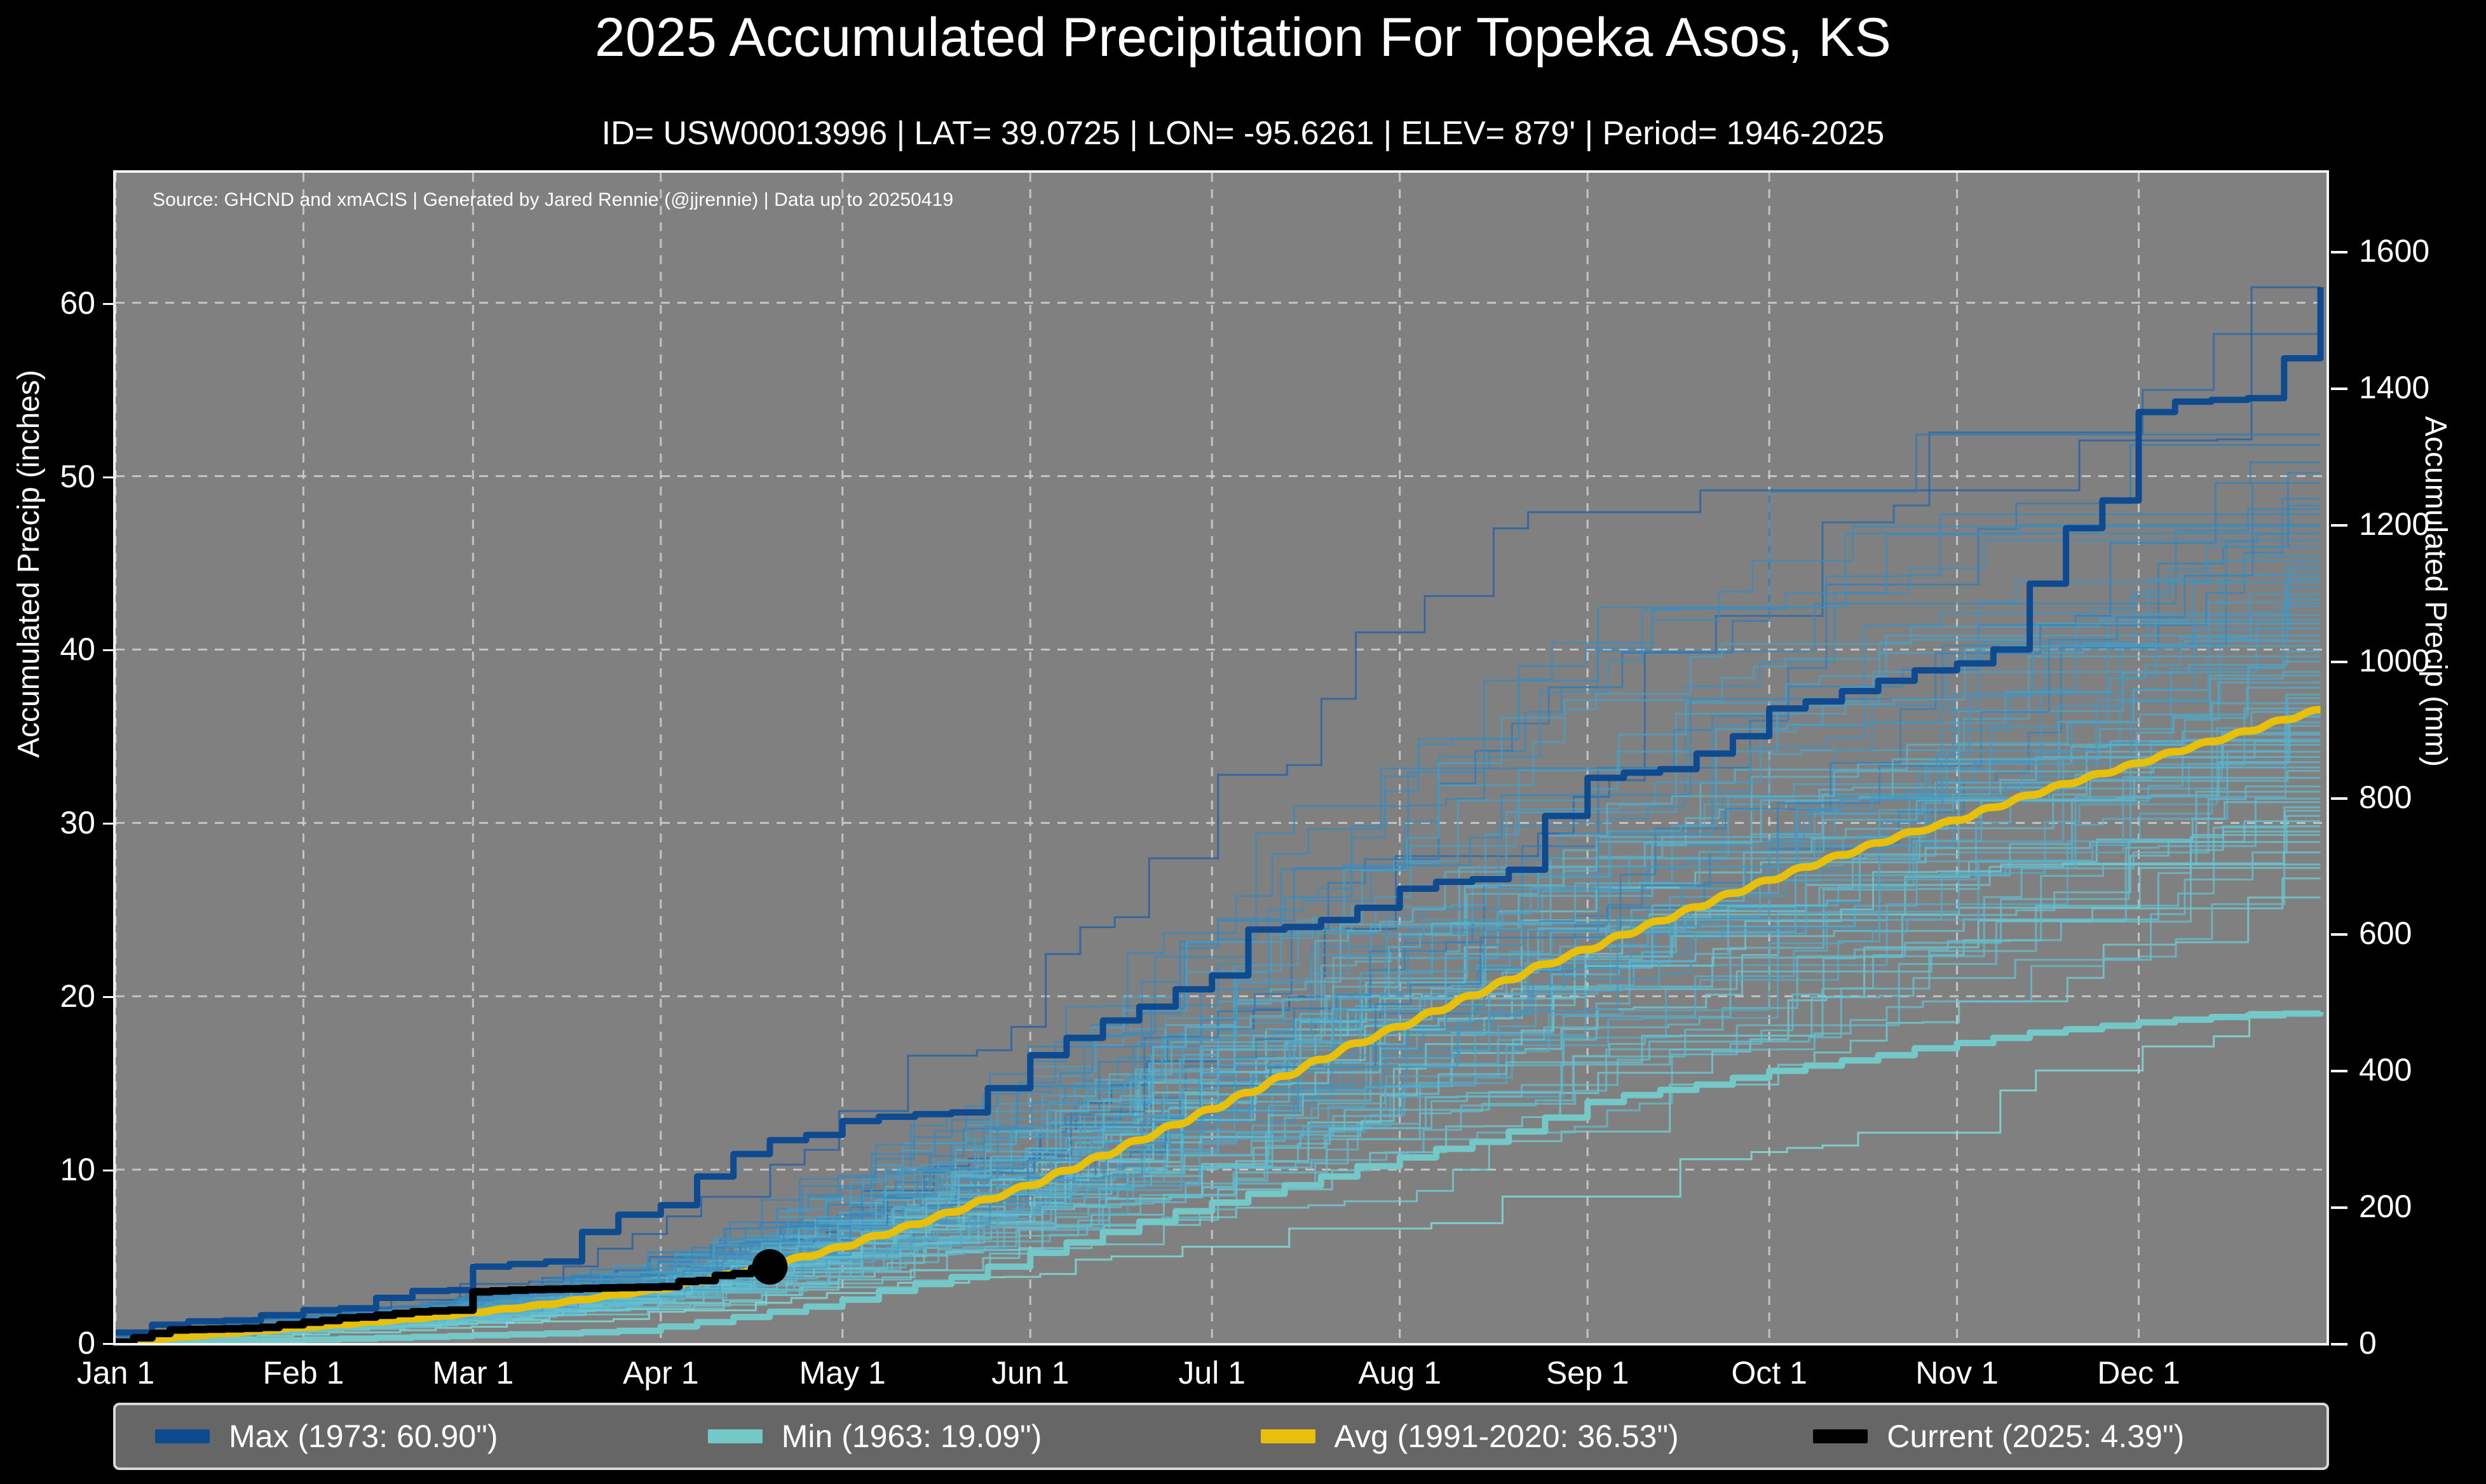  Describe the element at coordinates (2394, 251) in the screenshot. I see `y-tick-right-1600: 1600` at that location.